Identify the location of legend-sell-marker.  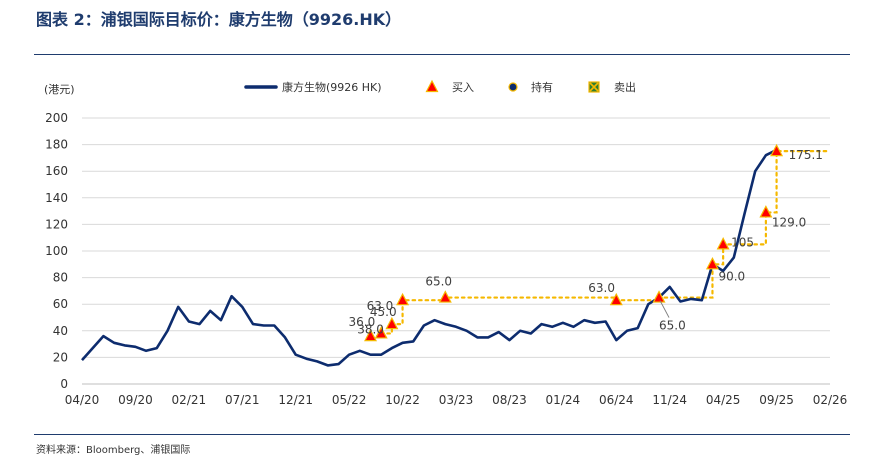
(594, 87).